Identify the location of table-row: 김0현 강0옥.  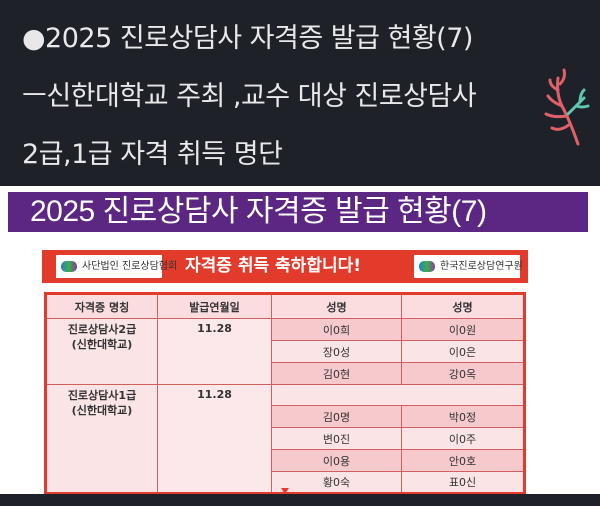
(285, 373).